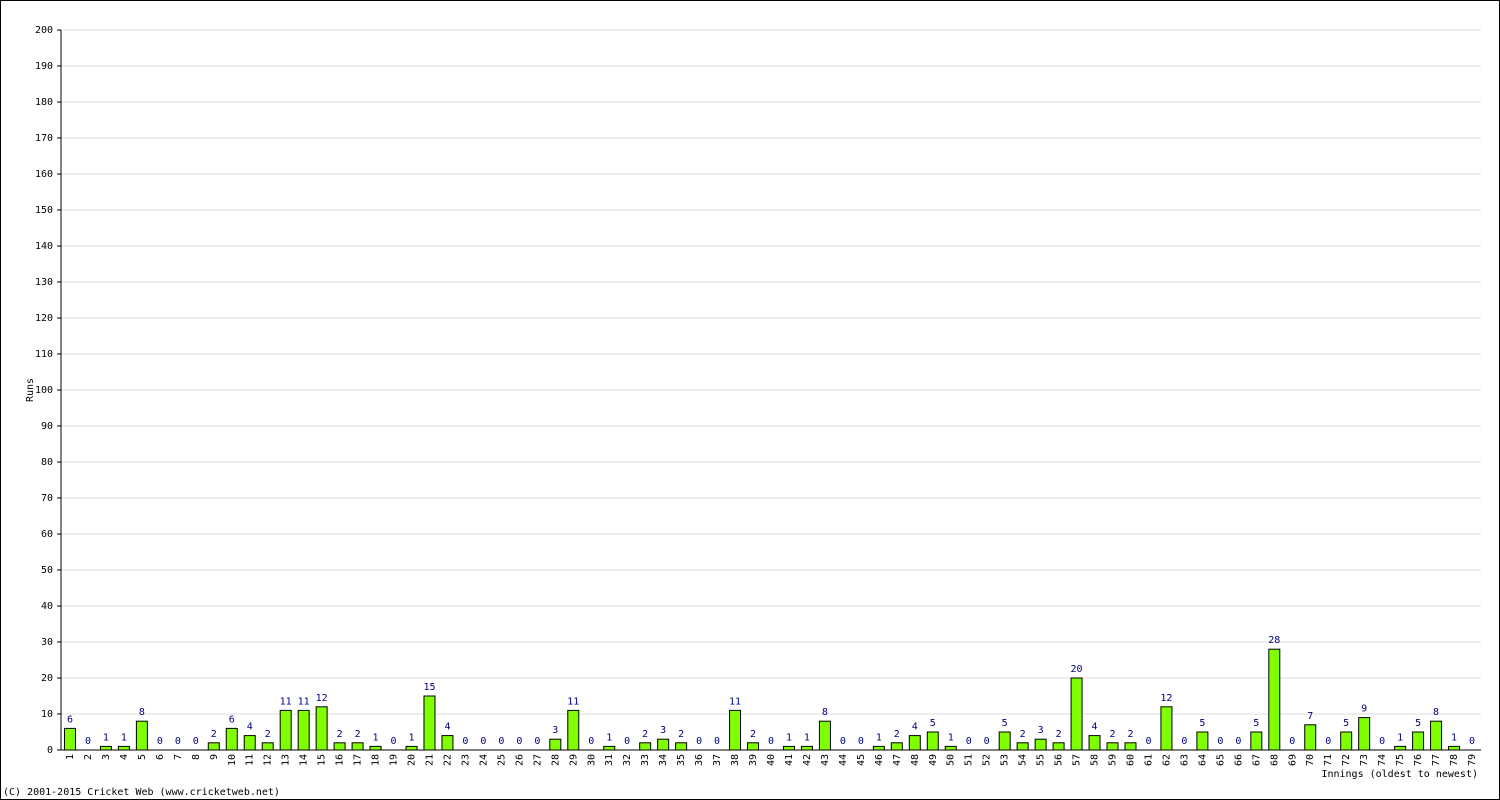  Describe the element at coordinates (47, 714) in the screenshot. I see `y-tick-label: 10` at that location.